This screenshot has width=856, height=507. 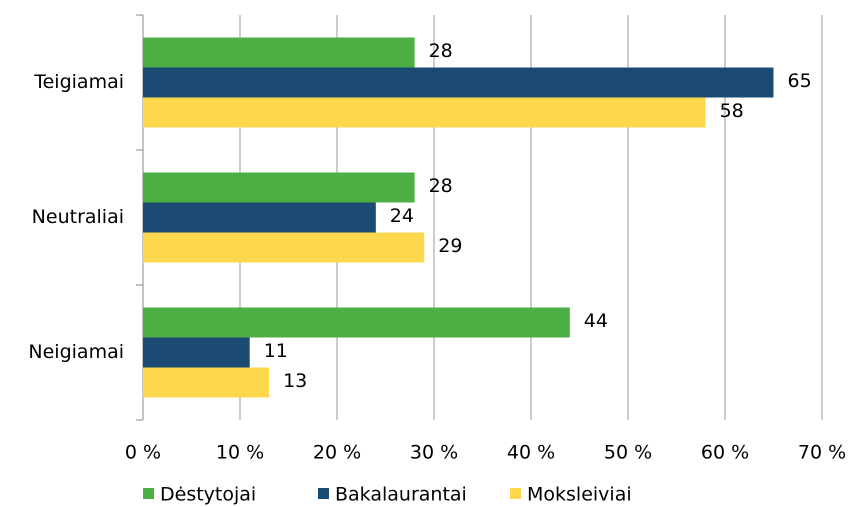 I want to click on value-label: 24, so click(x=402, y=216).